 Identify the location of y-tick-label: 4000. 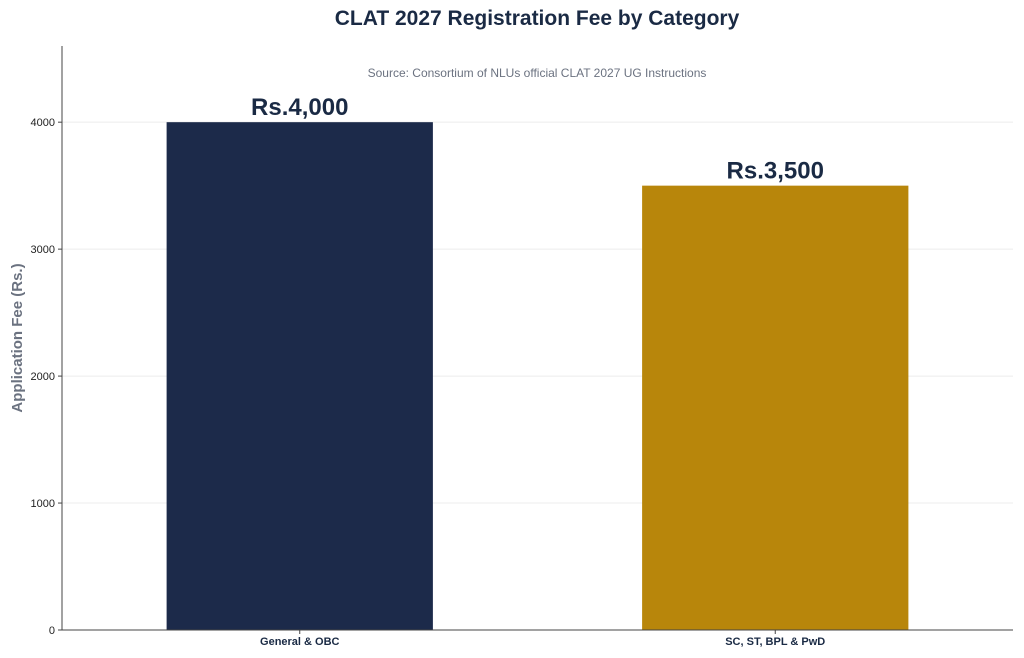
(43, 123).